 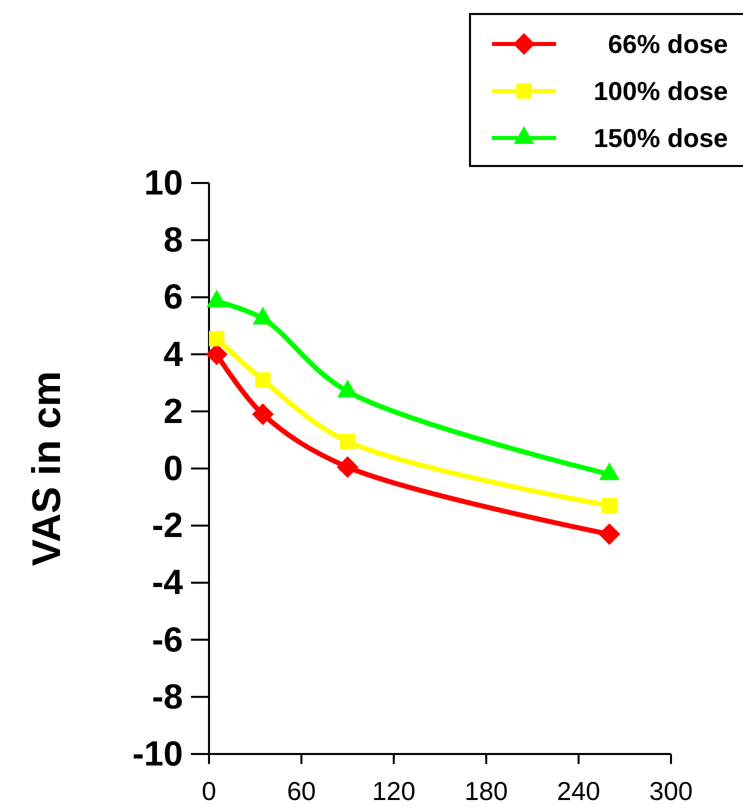 I want to click on y-tick-label: 6, so click(x=173, y=297).